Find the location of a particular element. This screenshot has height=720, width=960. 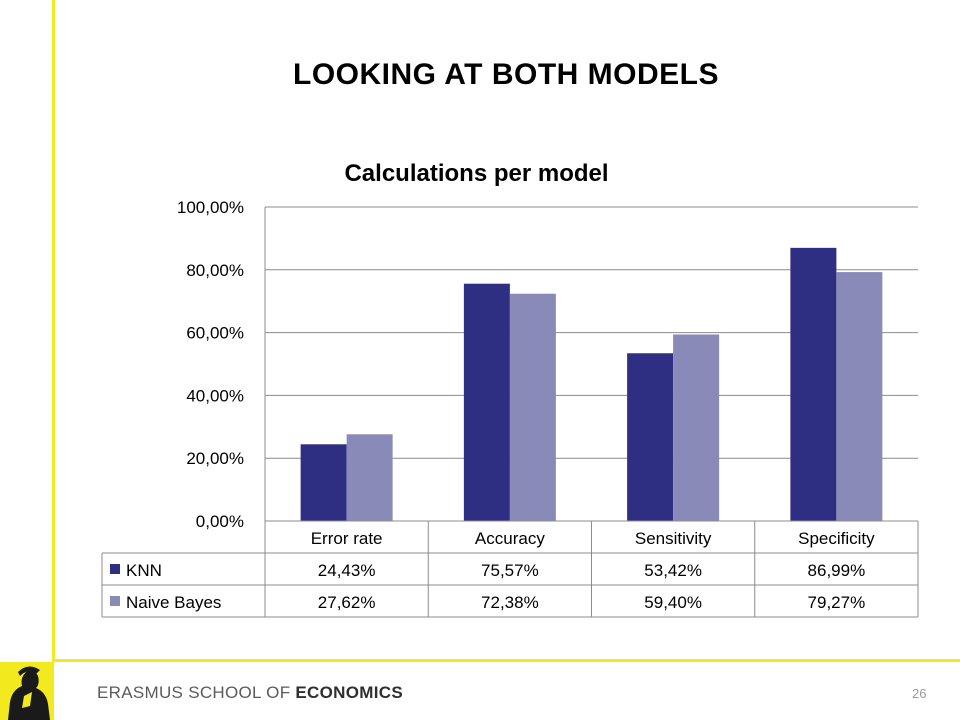

footer-accent-rule is located at coordinates (506, 660).